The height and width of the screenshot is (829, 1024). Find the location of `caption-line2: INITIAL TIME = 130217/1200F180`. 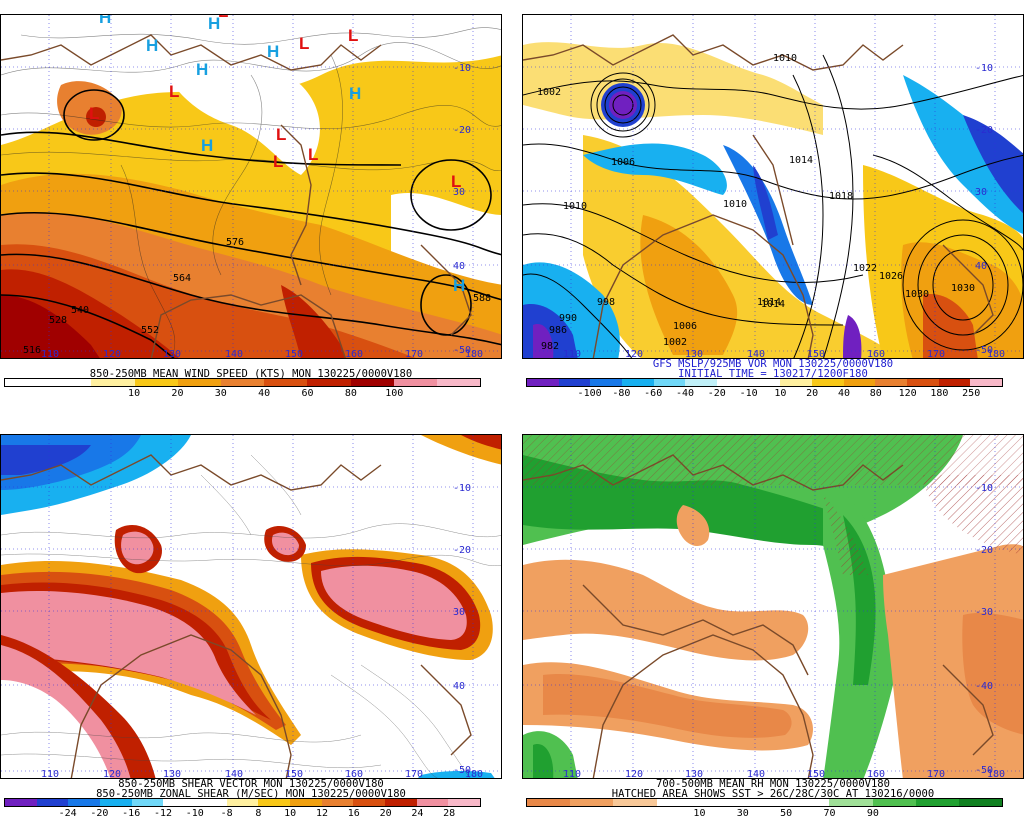

caption-line2: INITIAL TIME = 130217/1200F180 is located at coordinates (773, 374).